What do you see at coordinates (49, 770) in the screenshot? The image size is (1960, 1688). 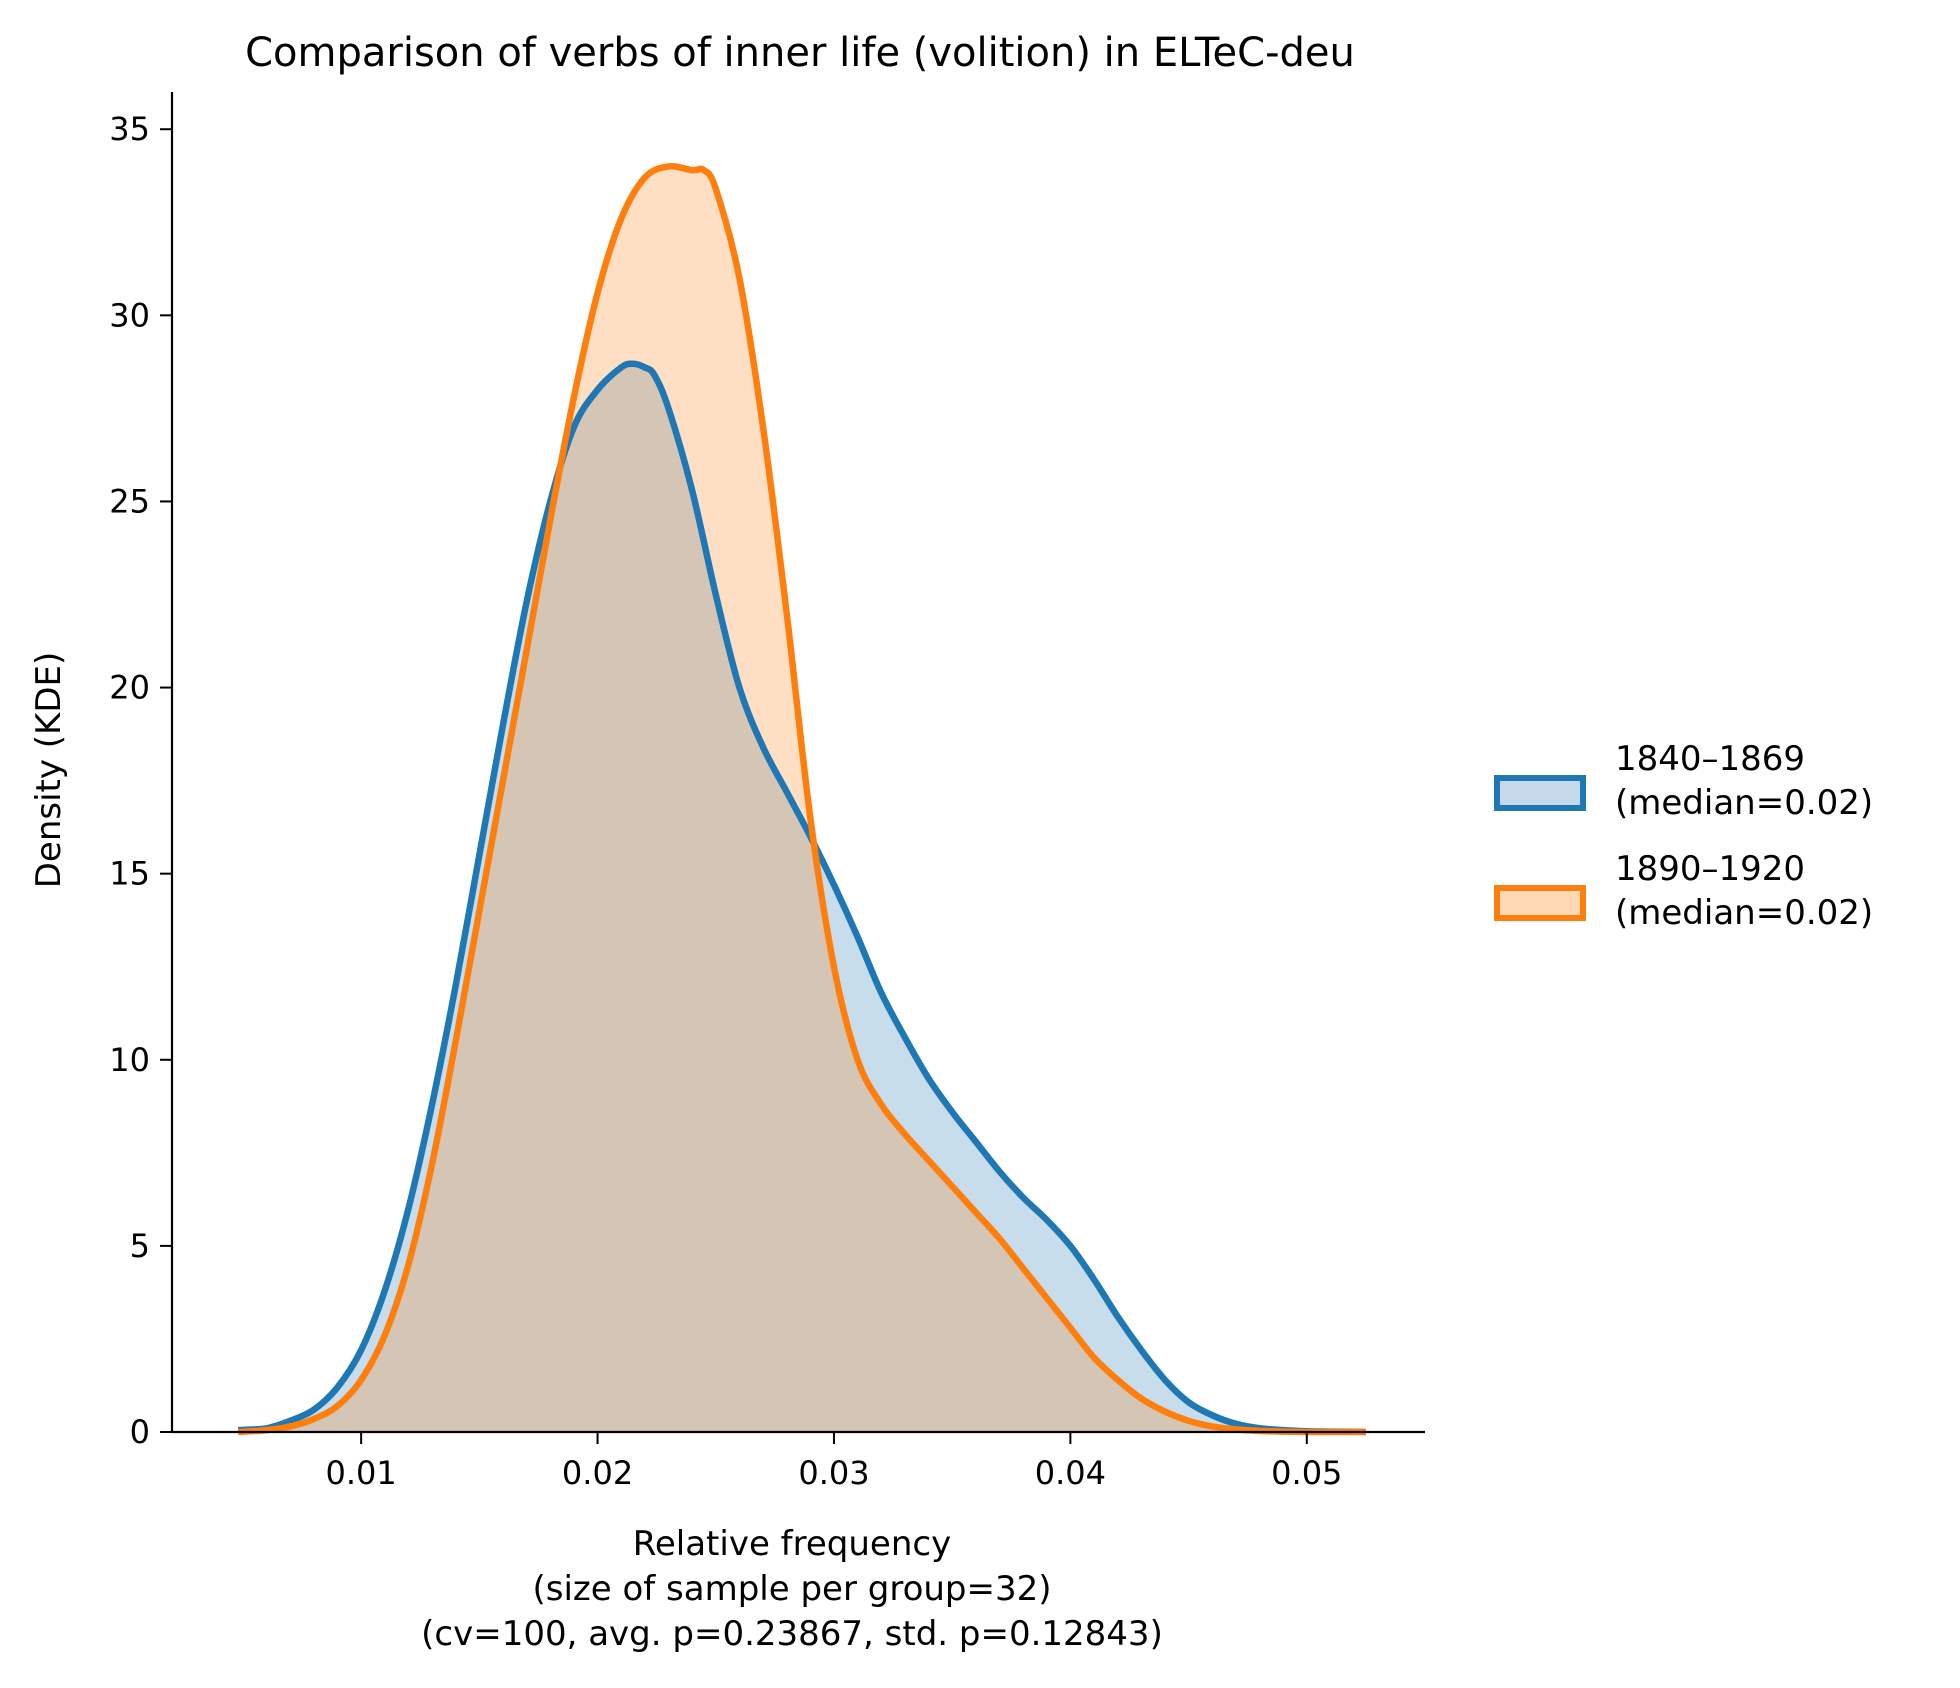 I see `y-axis-label: Density (KDE)` at bounding box center [49, 770].